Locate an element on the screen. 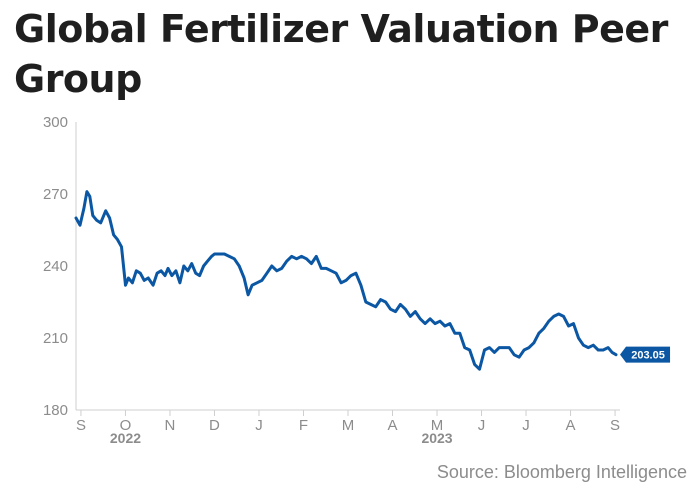  x-tick-label: F is located at coordinates (303, 425).